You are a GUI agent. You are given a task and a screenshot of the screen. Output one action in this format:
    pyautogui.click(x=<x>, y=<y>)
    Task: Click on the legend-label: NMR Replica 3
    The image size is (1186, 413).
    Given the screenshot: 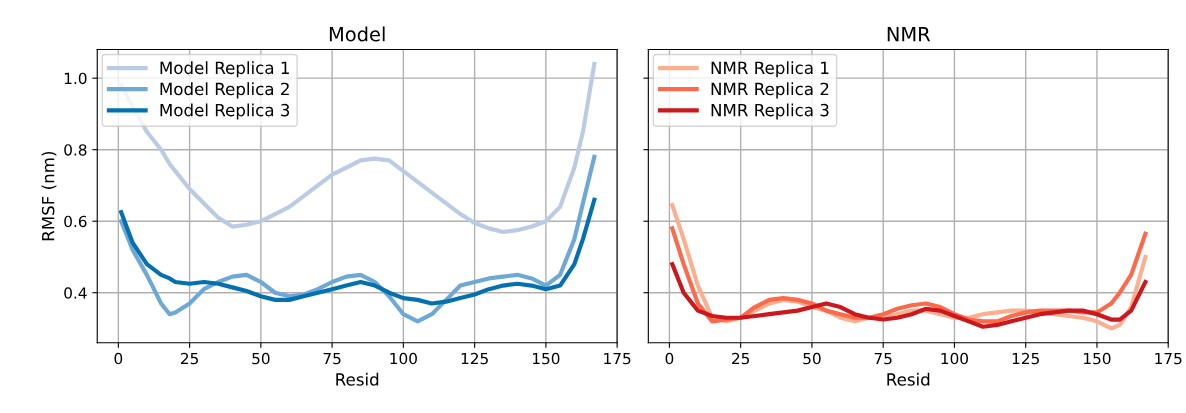 What is the action you would take?
    pyautogui.click(x=770, y=111)
    